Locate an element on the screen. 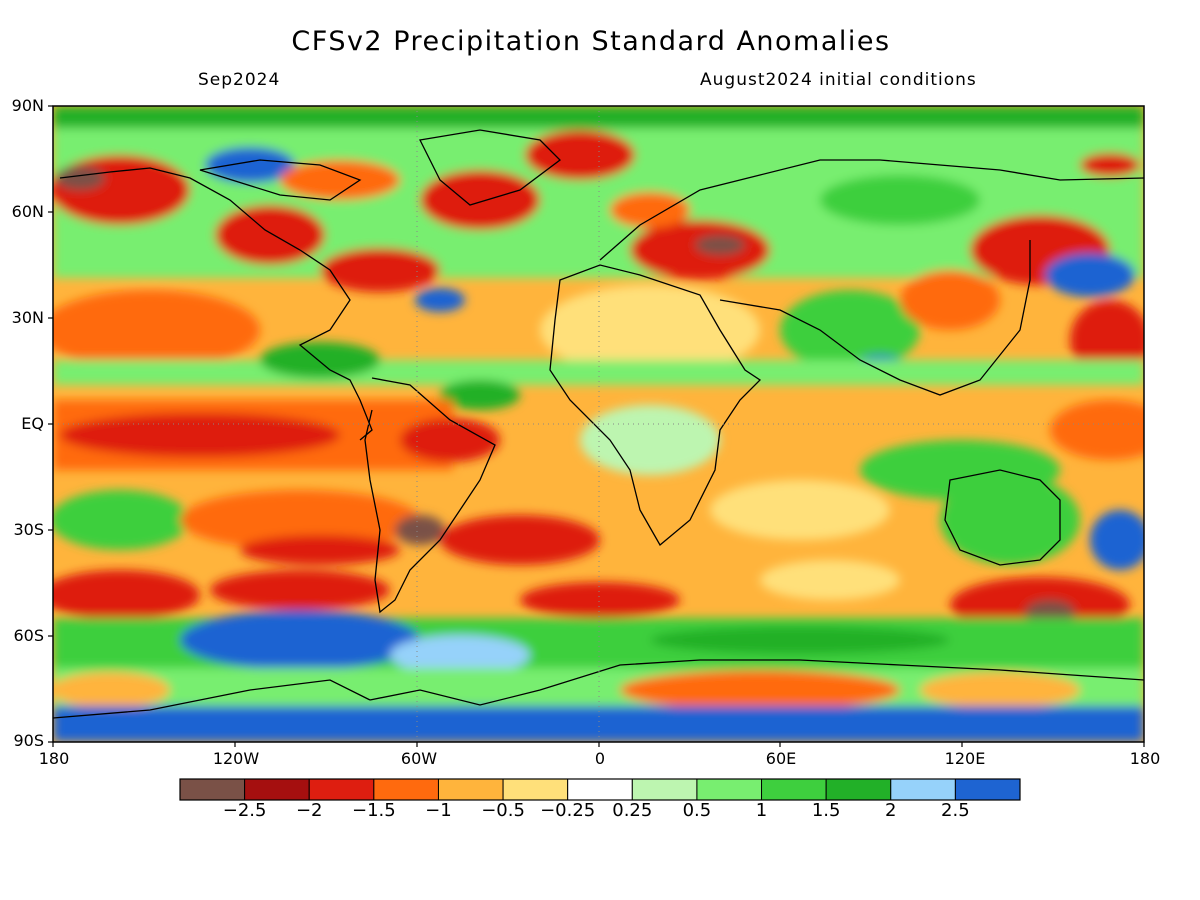  lon-label-120w: 120W is located at coordinates (236, 758).